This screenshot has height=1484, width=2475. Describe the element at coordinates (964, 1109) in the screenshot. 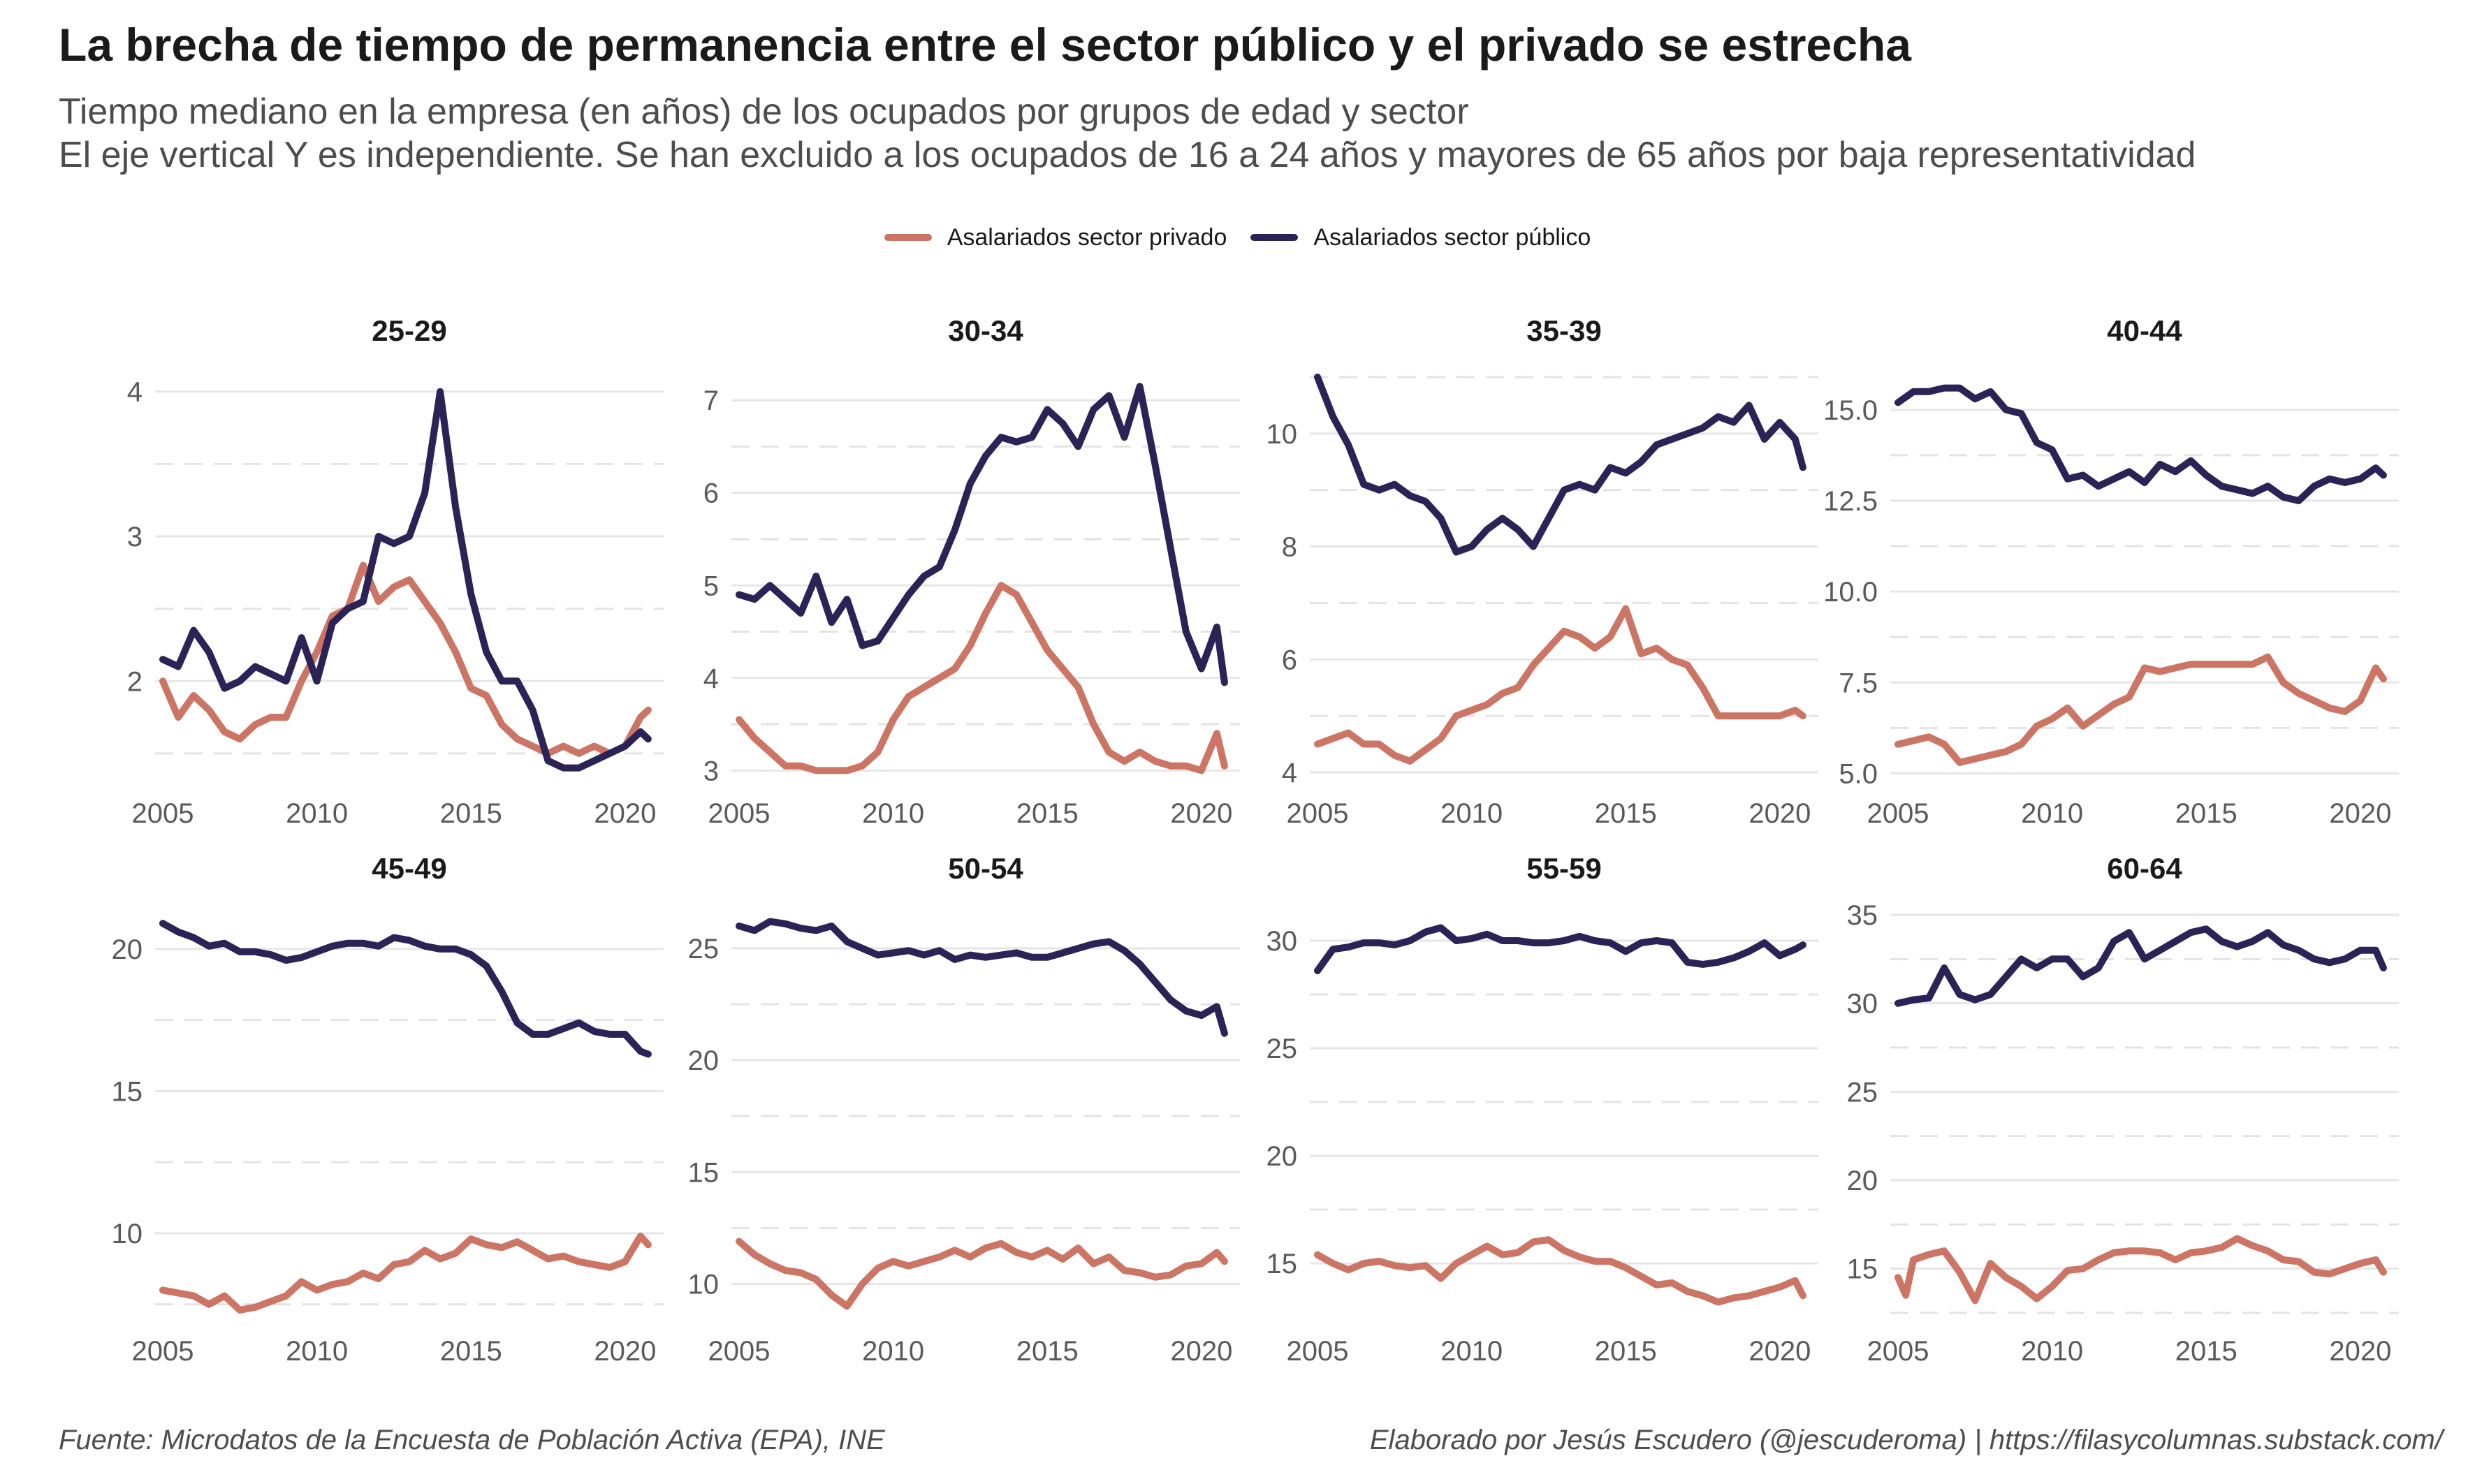

I see `panel-50-54: 10 15 20 25 2005 2010 2015 2020 50-54` at that location.